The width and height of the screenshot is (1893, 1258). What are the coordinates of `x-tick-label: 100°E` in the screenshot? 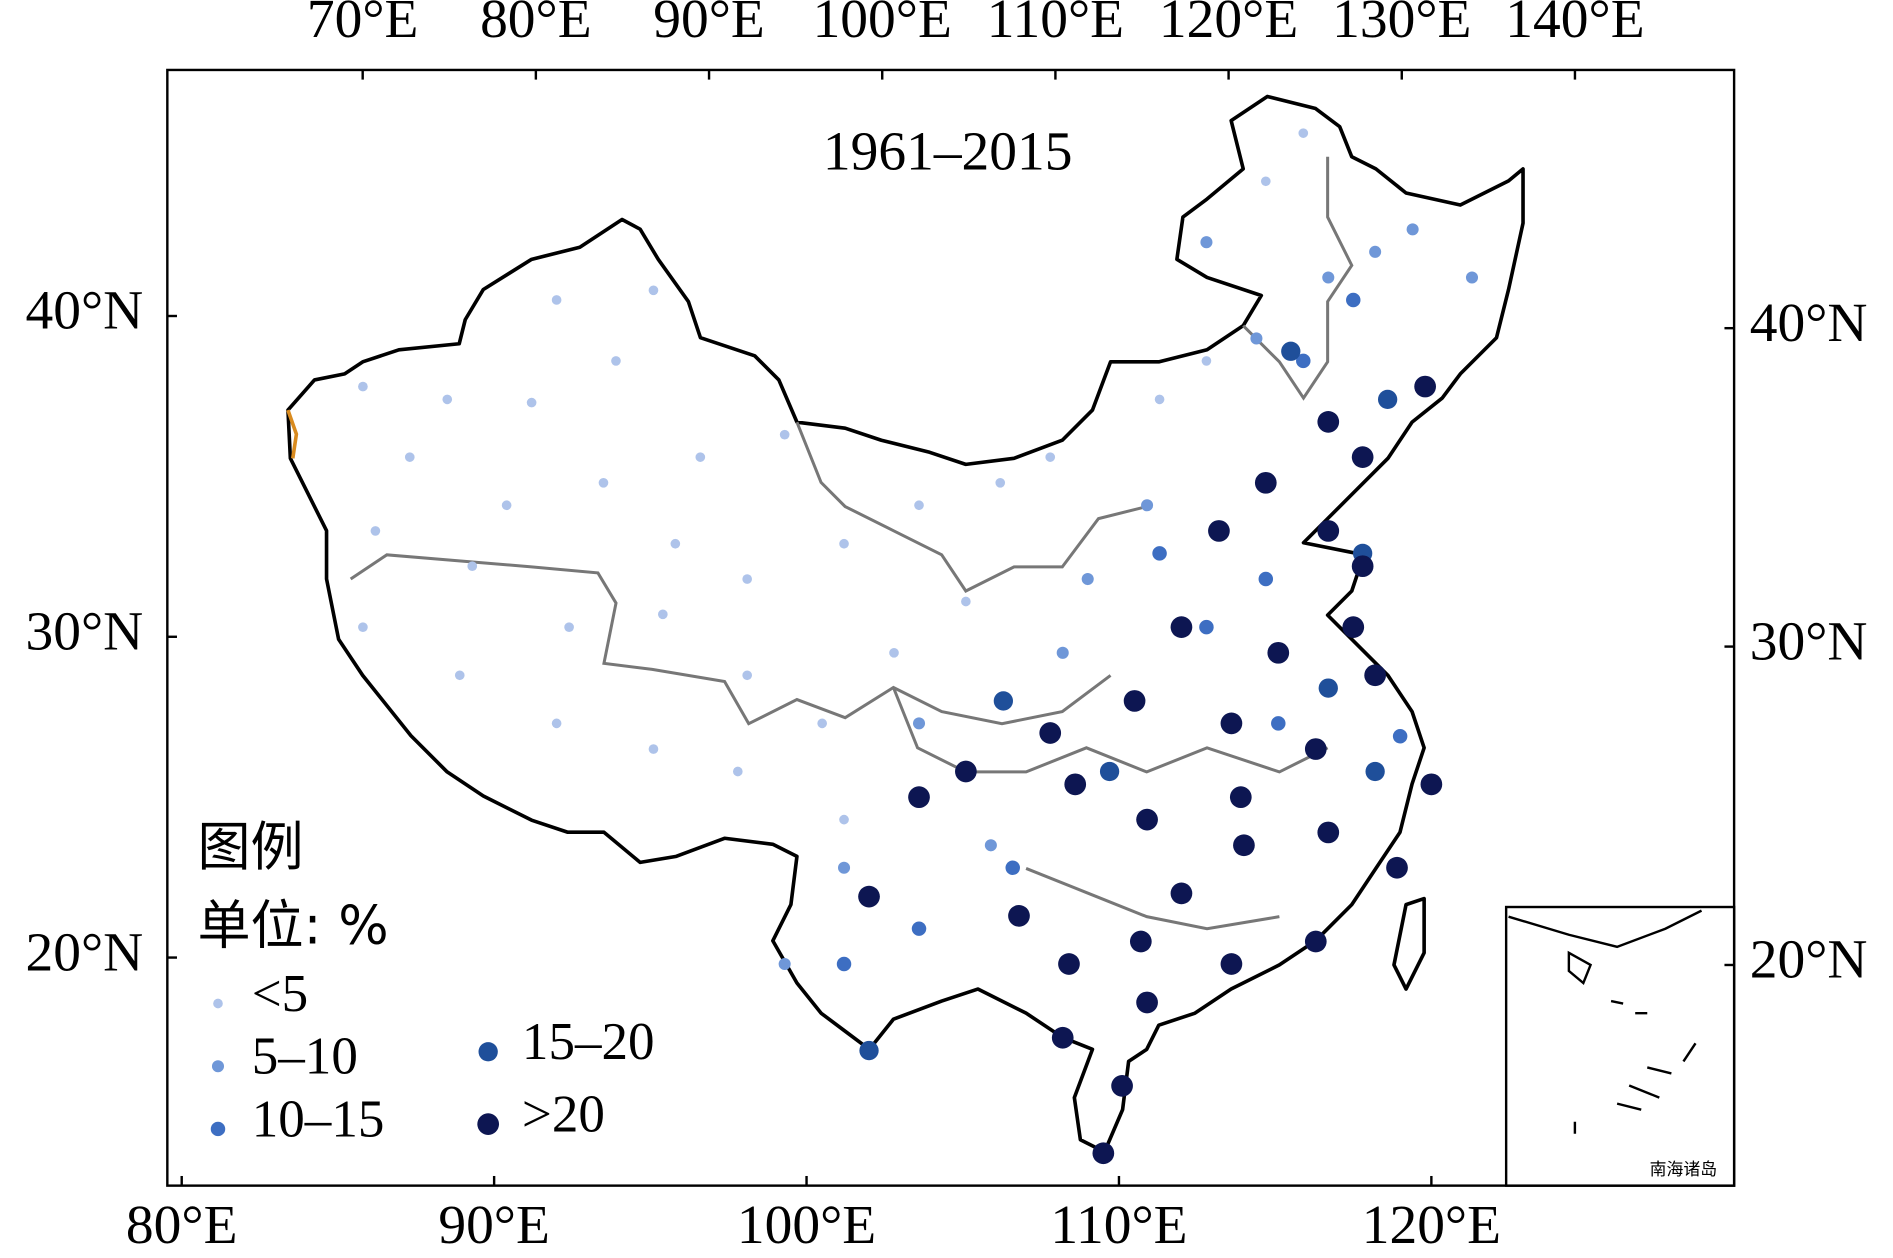 It's located at (806, 1225).